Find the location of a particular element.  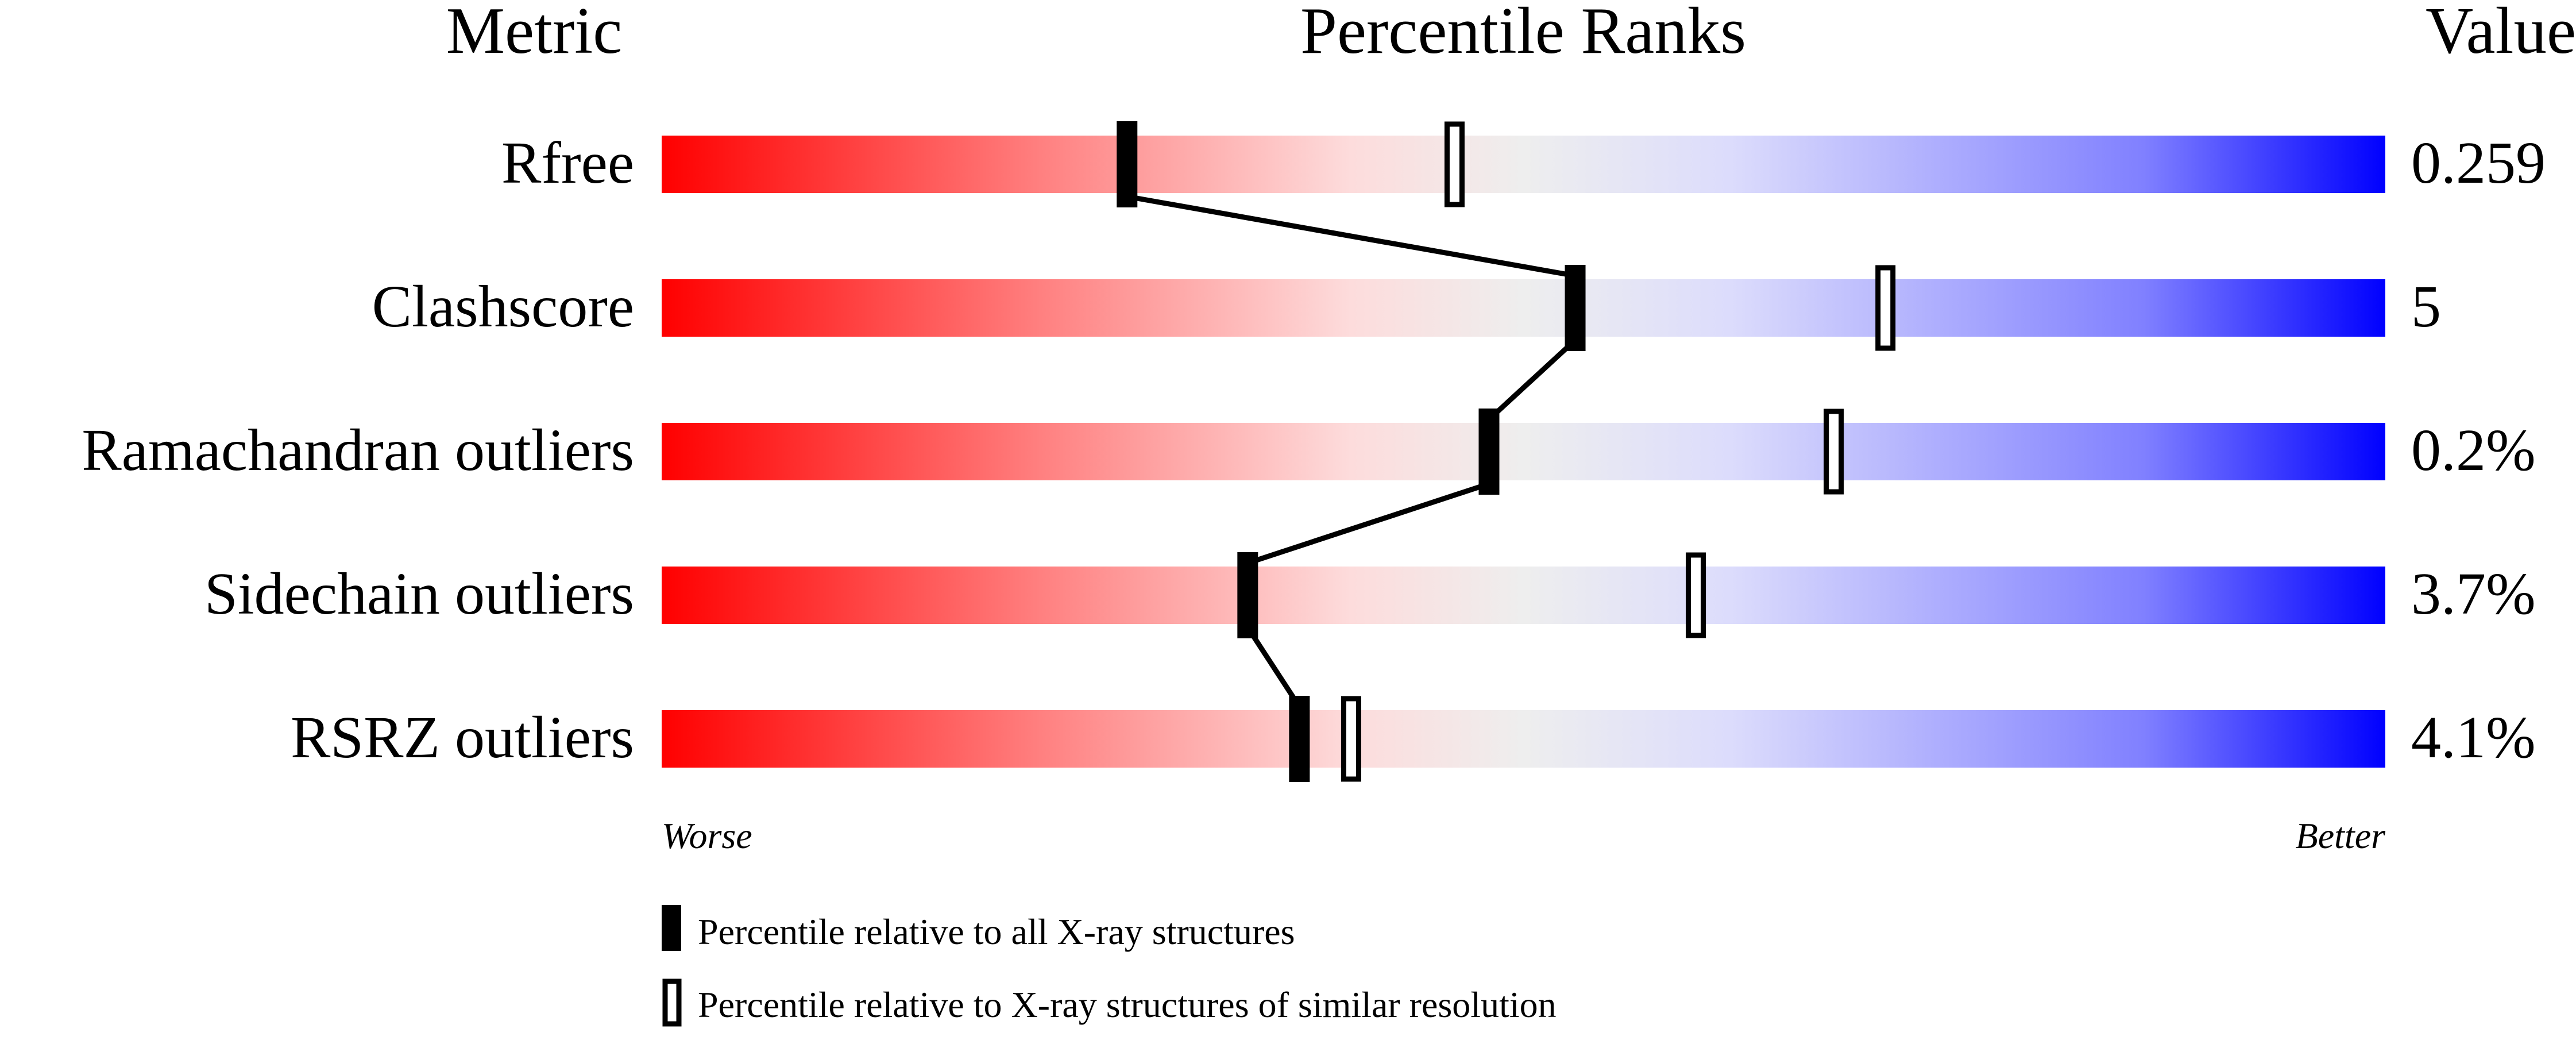

metric-value: 3.7% is located at coordinates (2473, 594).